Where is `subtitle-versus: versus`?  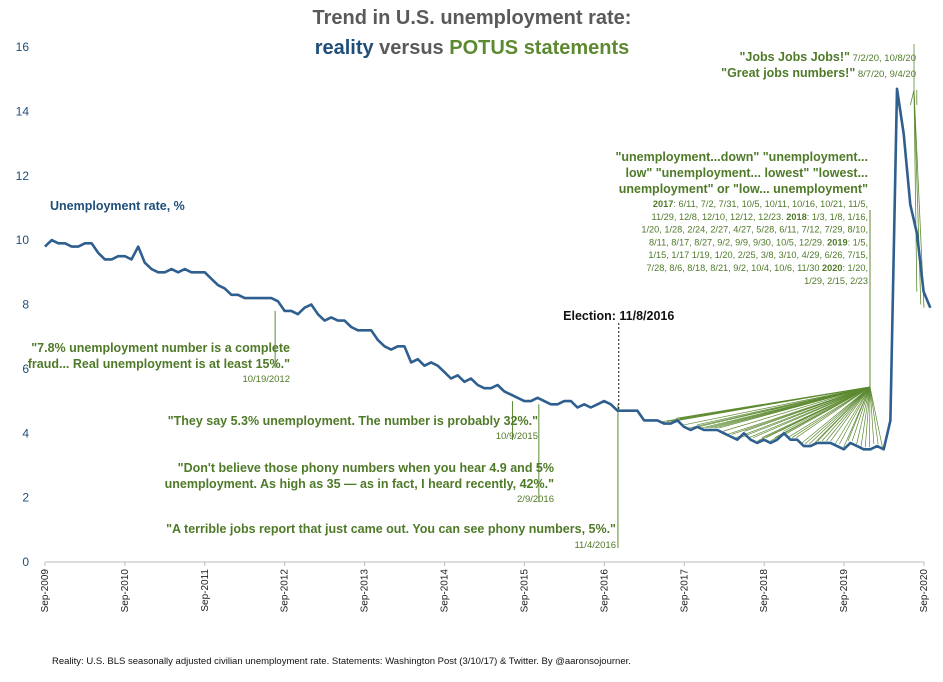 subtitle-versus: versus is located at coordinates (412, 48).